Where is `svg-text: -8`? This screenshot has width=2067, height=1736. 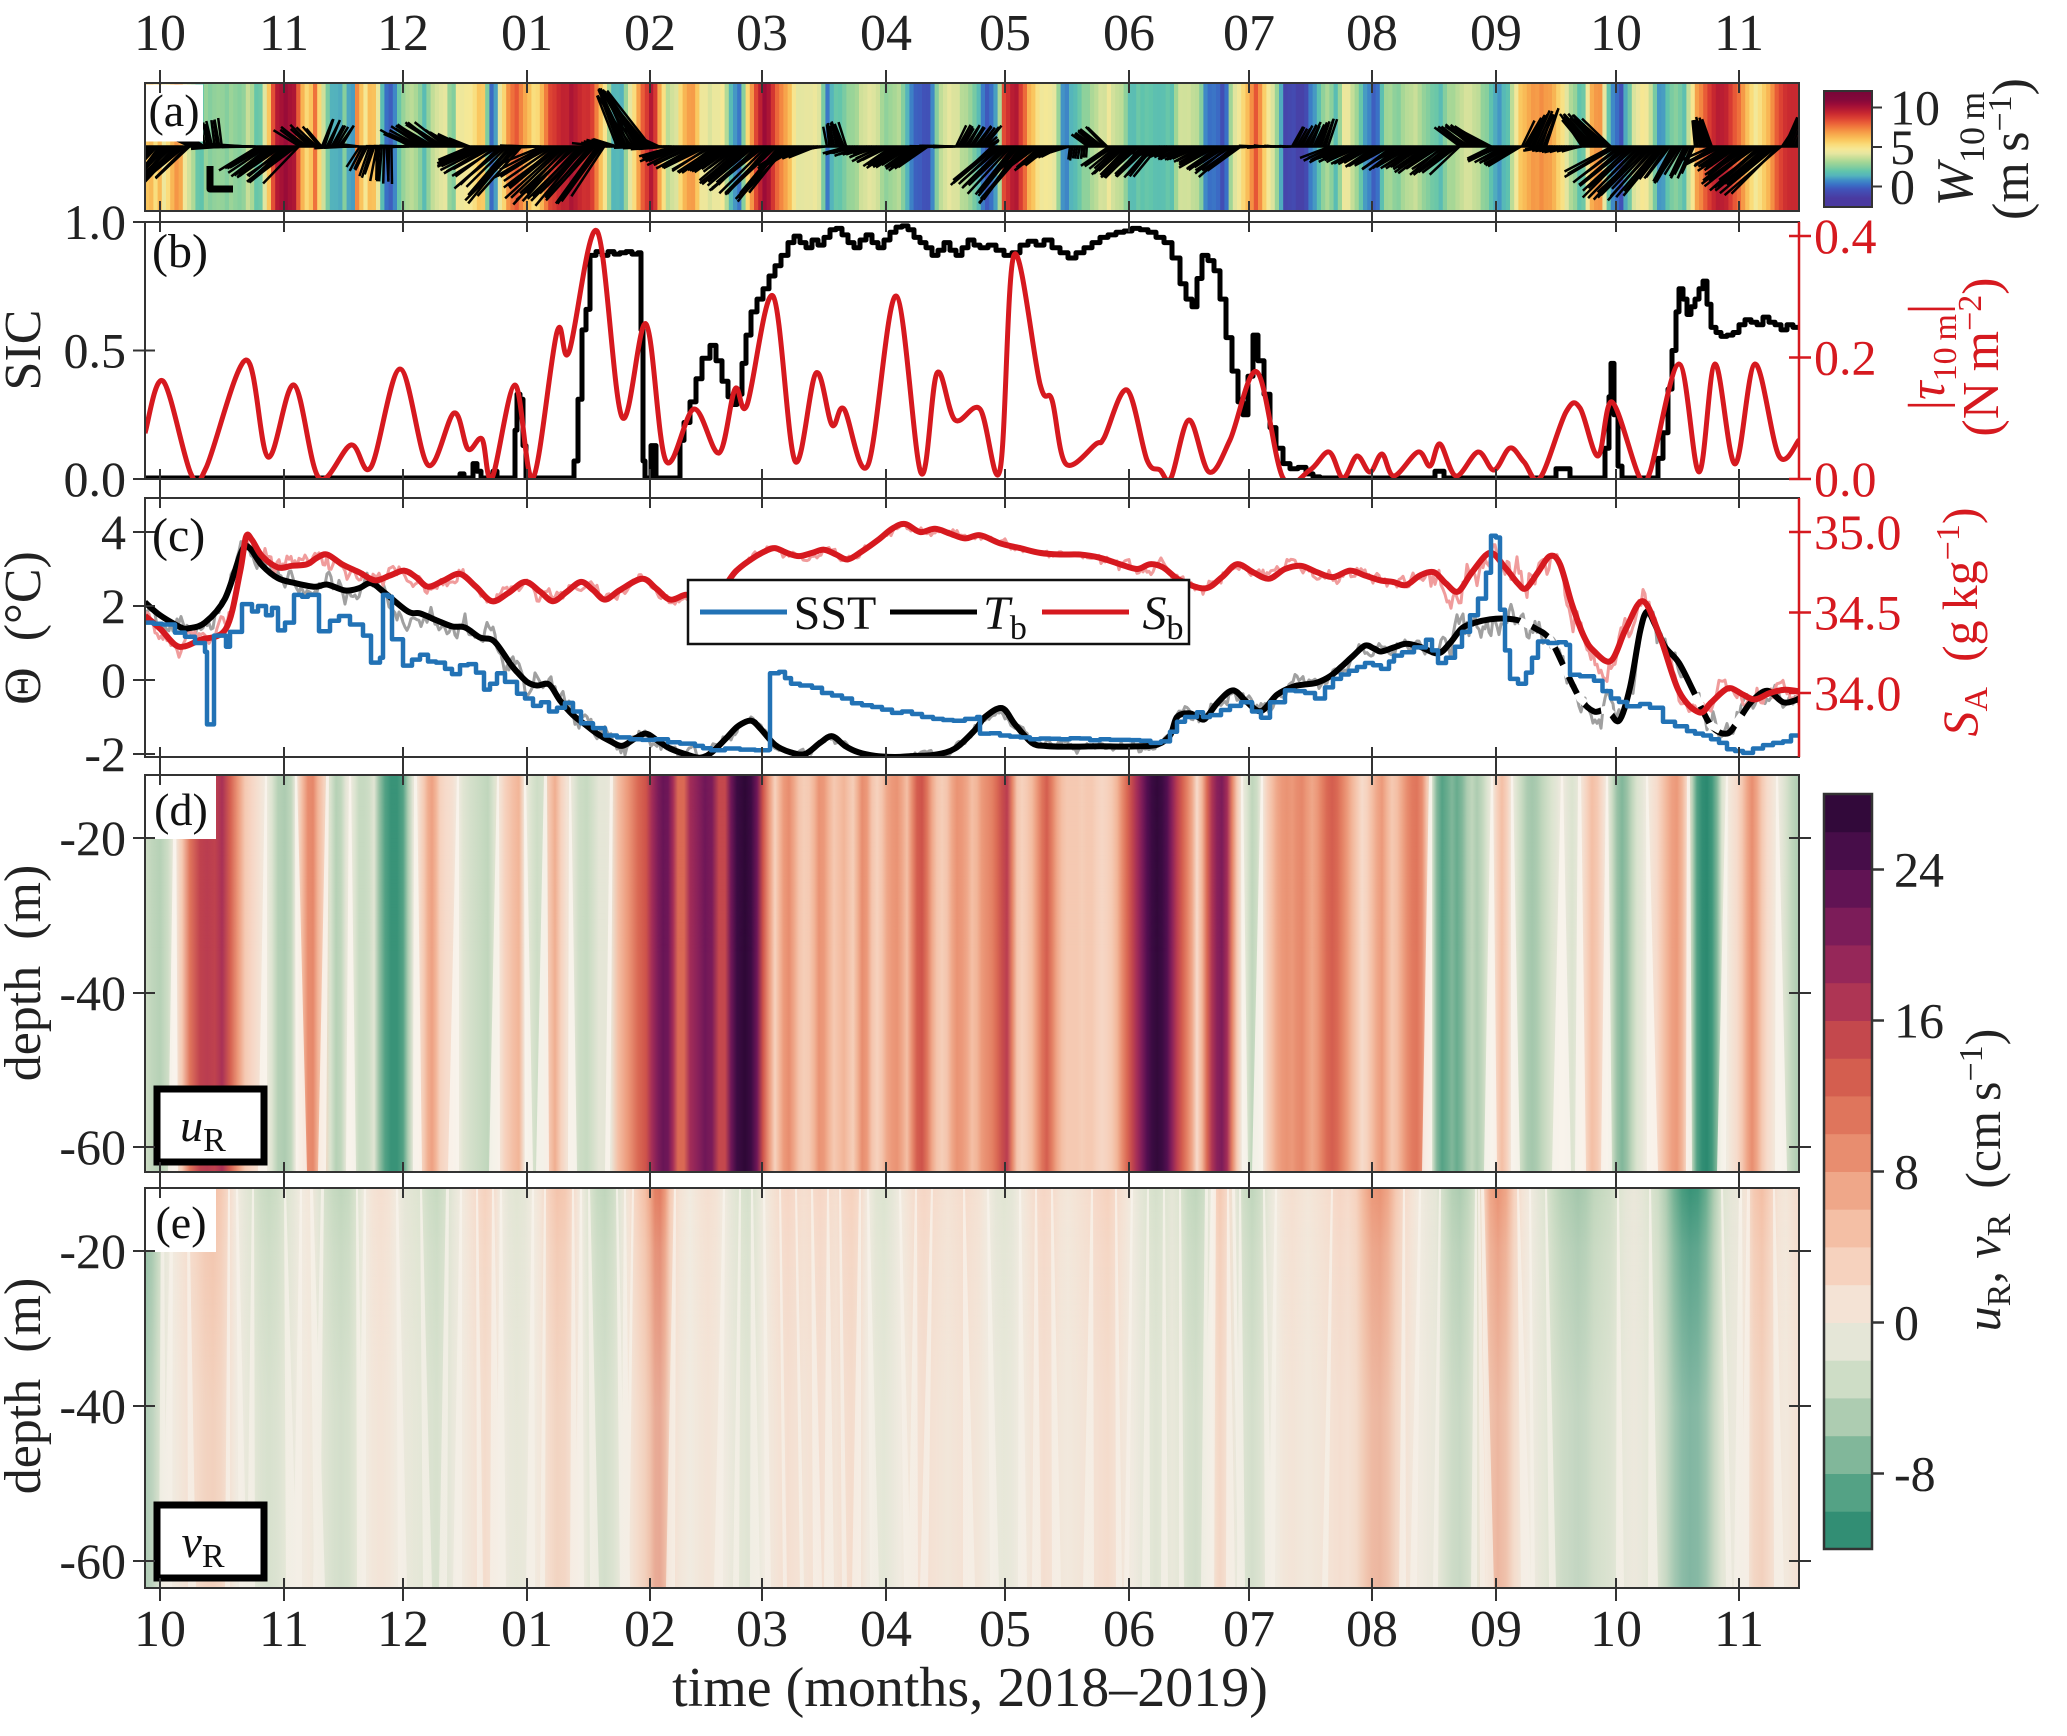 svg-text: -8 is located at coordinates (1915, 1474).